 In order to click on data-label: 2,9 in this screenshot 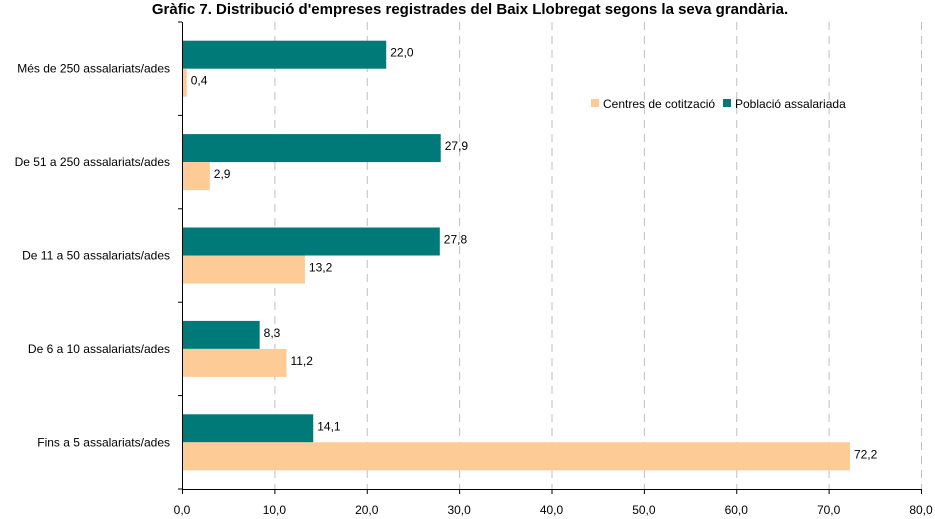, I will do `click(222, 174)`.